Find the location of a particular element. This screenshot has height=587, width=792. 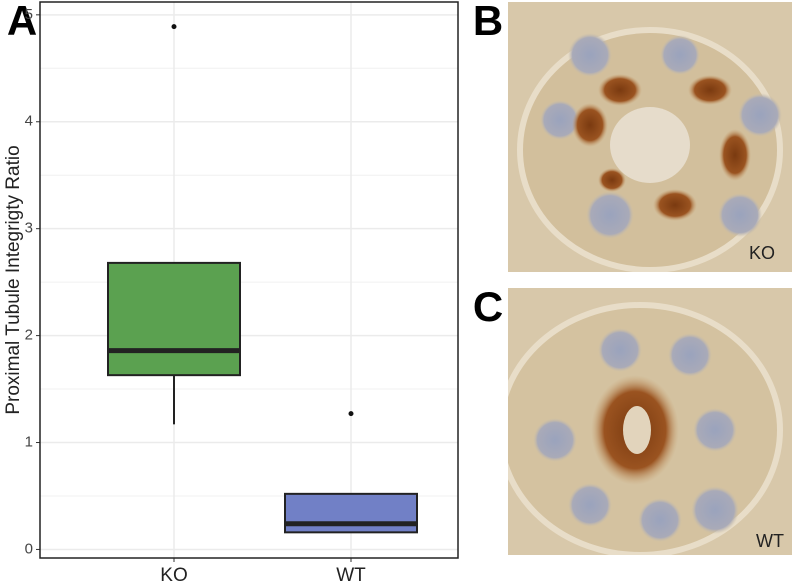

panel-label: C is located at coordinates (488, 306).